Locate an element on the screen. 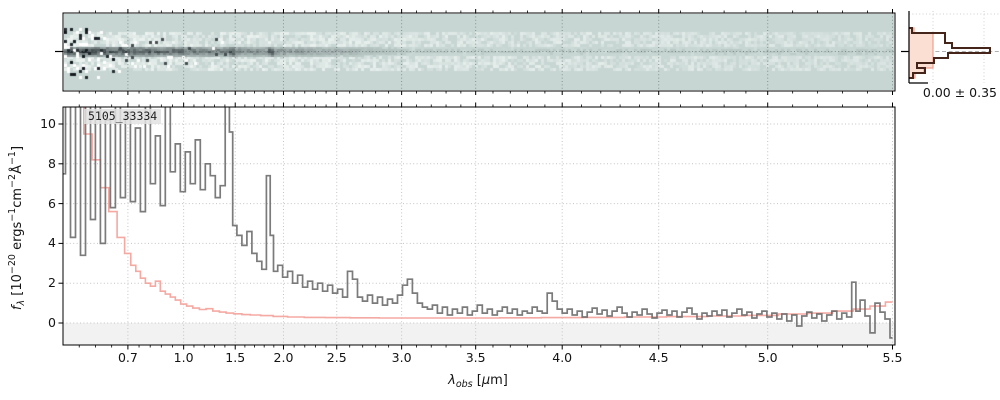 The image size is (1000, 400). label-segment: μ is located at coordinates (486, 380).